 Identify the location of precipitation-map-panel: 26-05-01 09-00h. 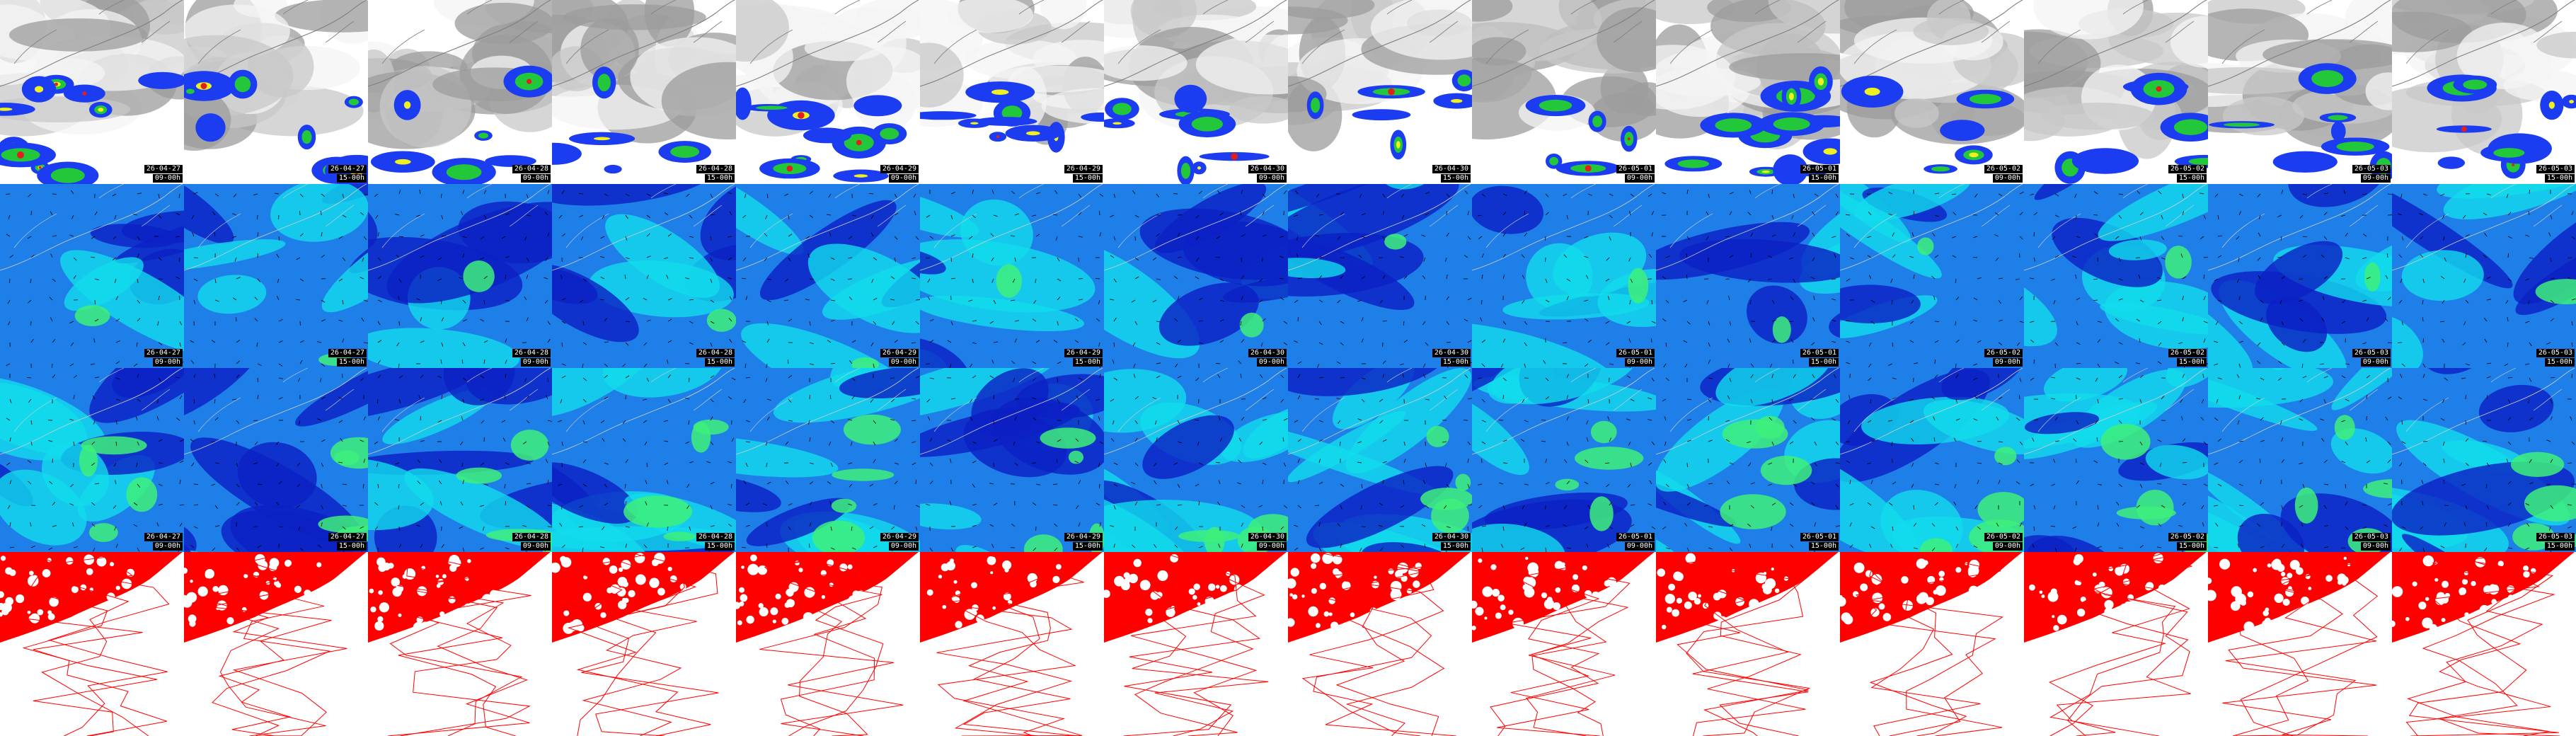
(1564, 92).